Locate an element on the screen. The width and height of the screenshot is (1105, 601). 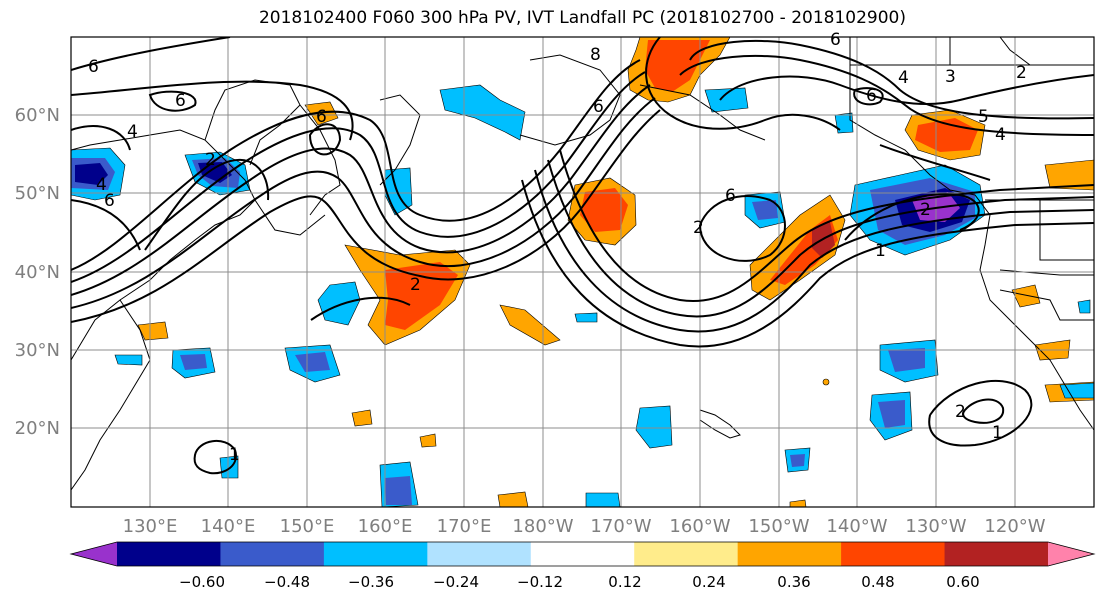
lon-label: 160°W is located at coordinates (699, 526).